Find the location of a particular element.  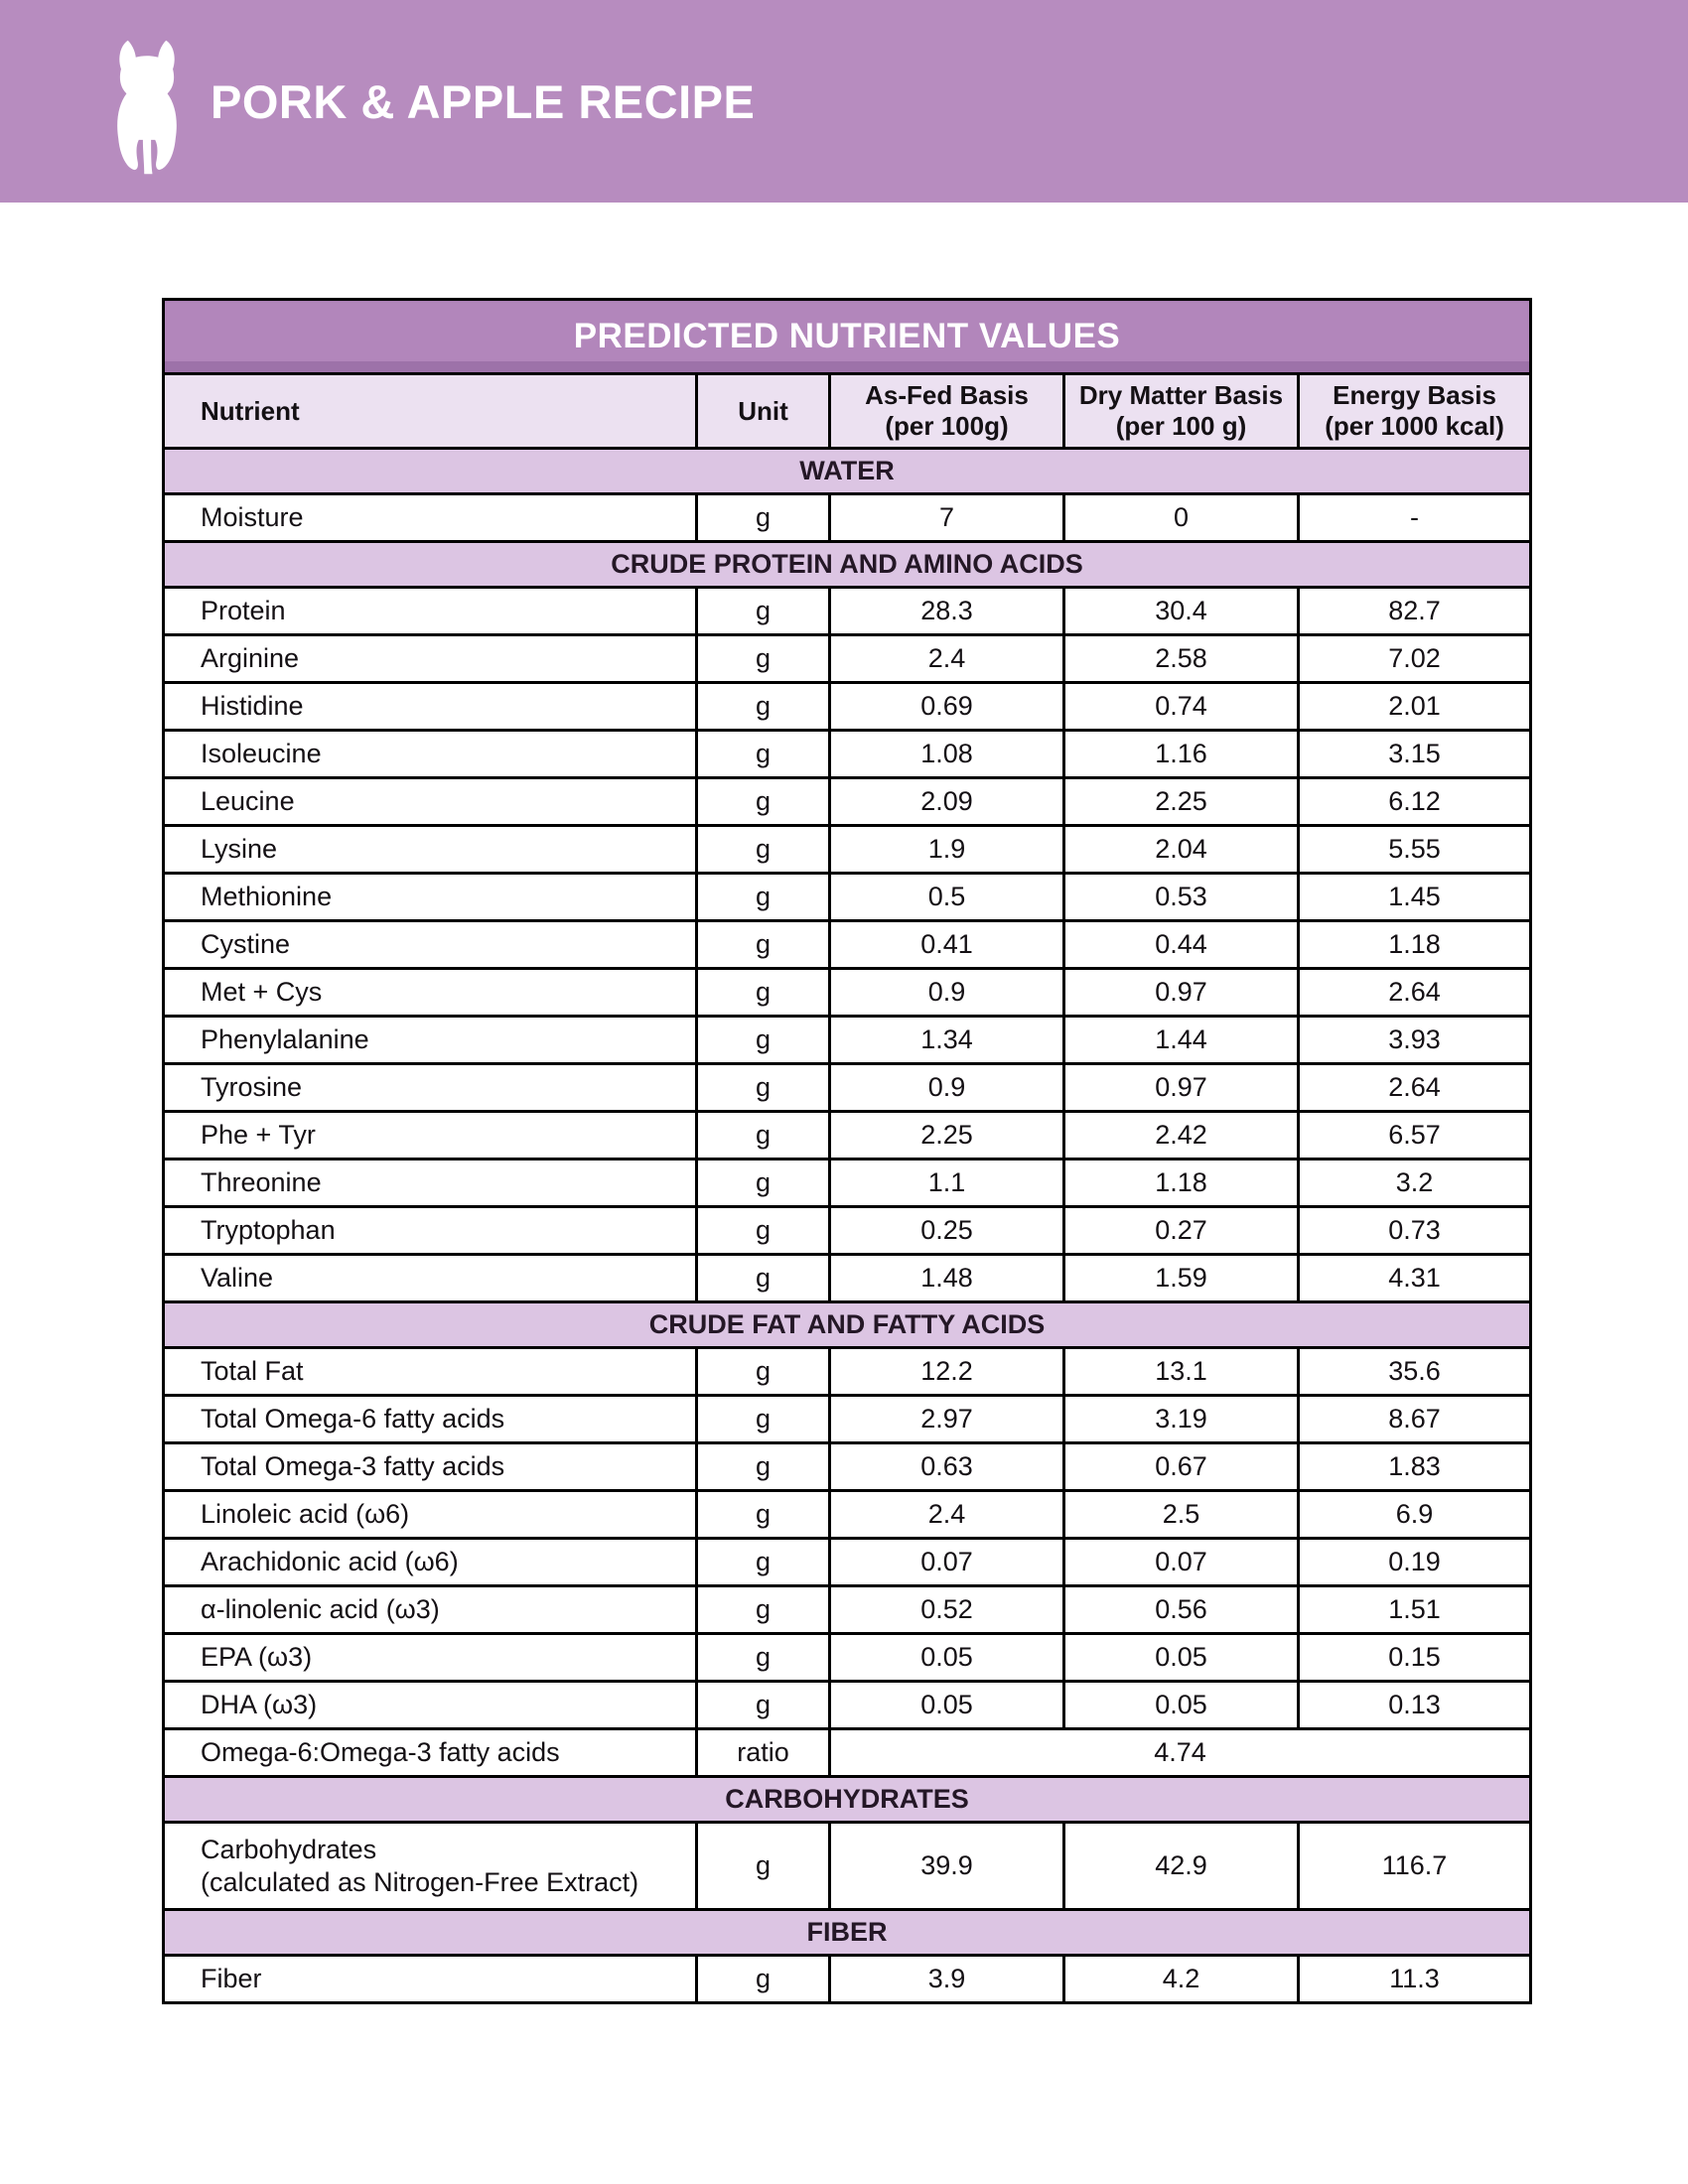

as-fed-value: 2.25 is located at coordinates (946, 1135).